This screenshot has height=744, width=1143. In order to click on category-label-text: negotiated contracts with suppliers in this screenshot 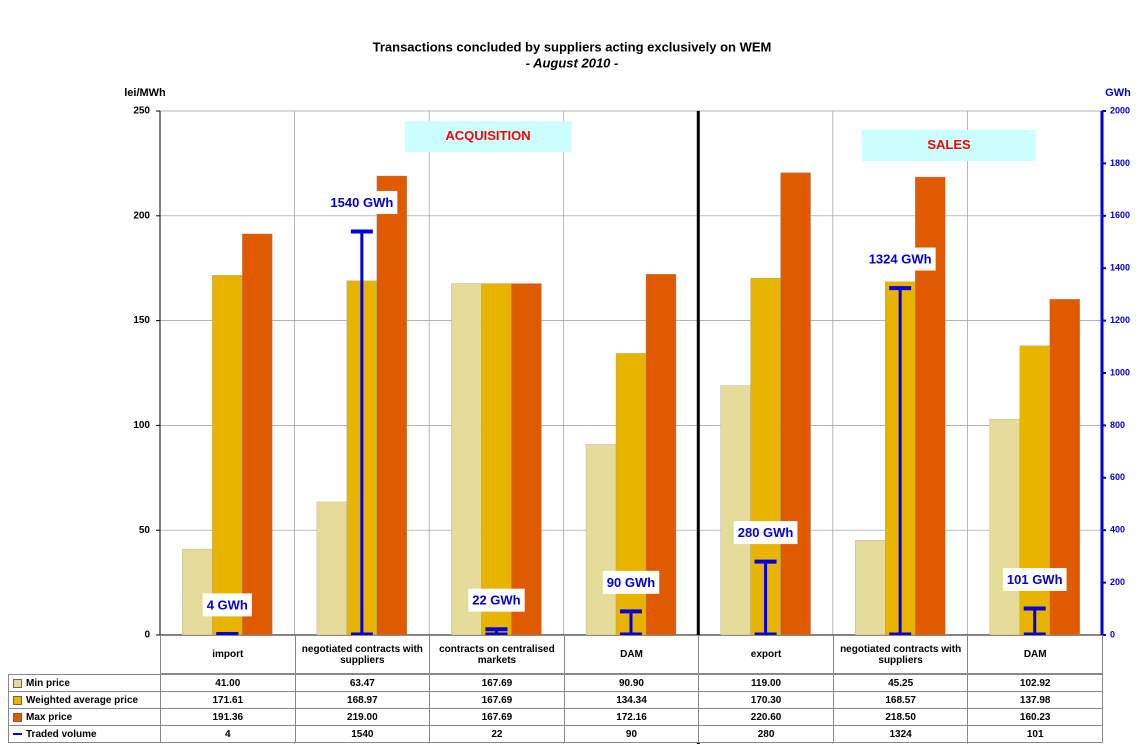, I will do `click(901, 654)`.